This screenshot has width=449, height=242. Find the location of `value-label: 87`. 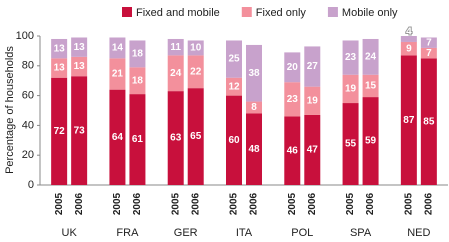

value-label: 87 is located at coordinates (409, 120).